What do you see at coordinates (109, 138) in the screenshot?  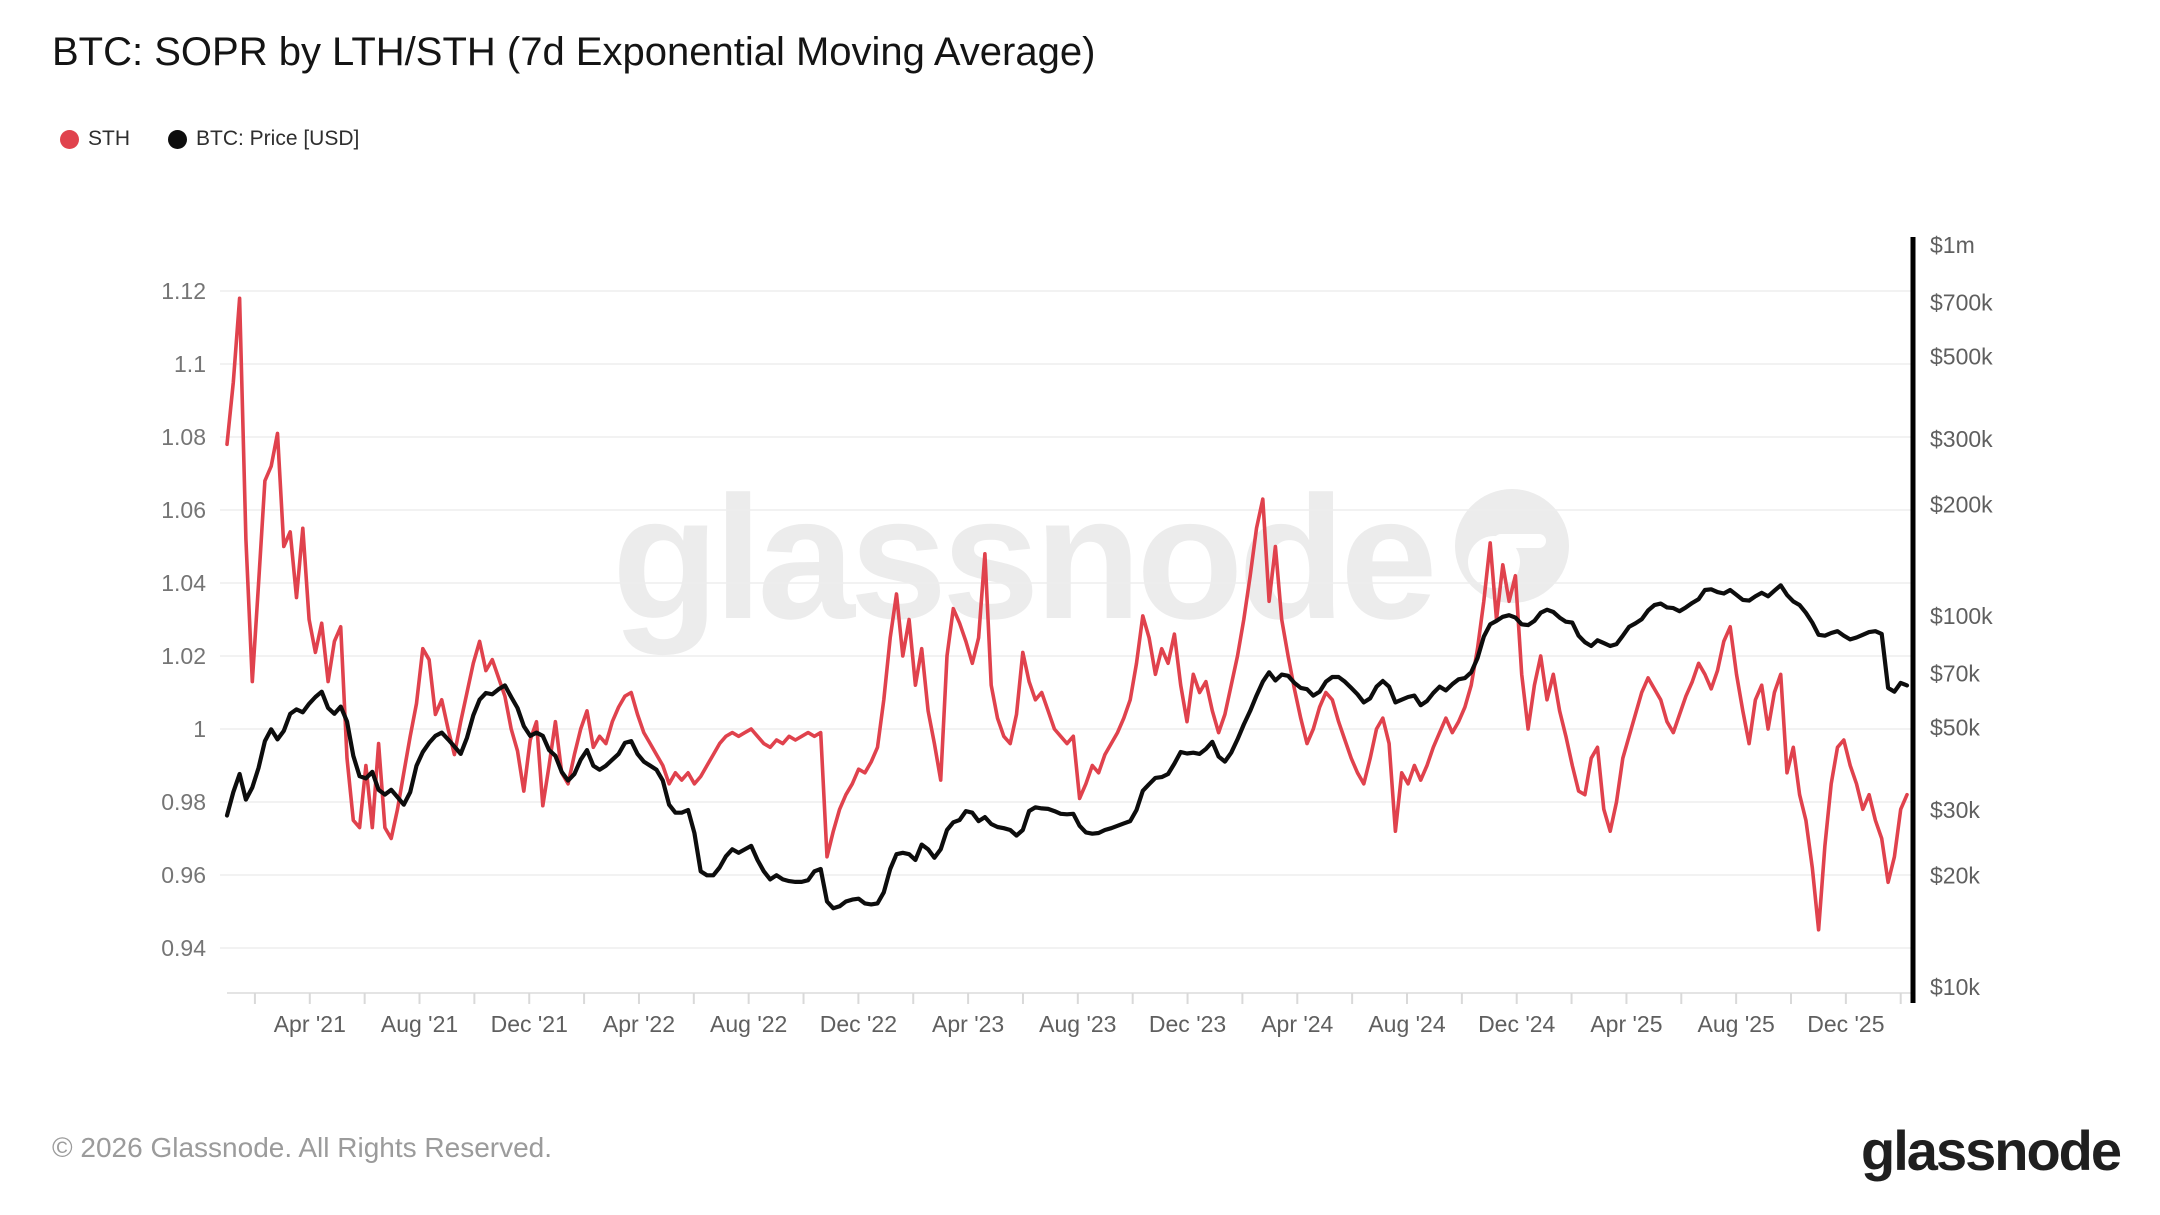 I see `sth-series-label: STH` at bounding box center [109, 138].